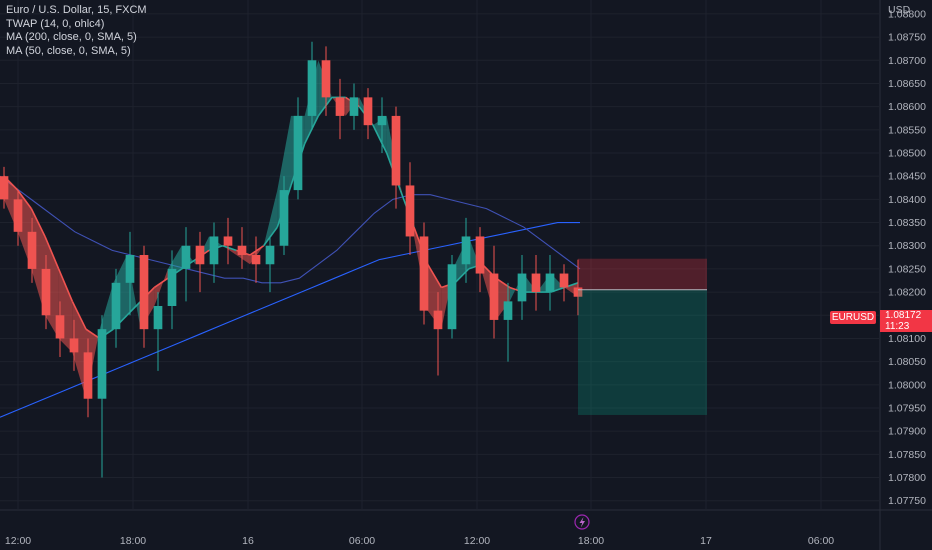 The image size is (932, 550). I want to click on indicator-twap: TWAP (14, 0, ohlc4), so click(55, 23).